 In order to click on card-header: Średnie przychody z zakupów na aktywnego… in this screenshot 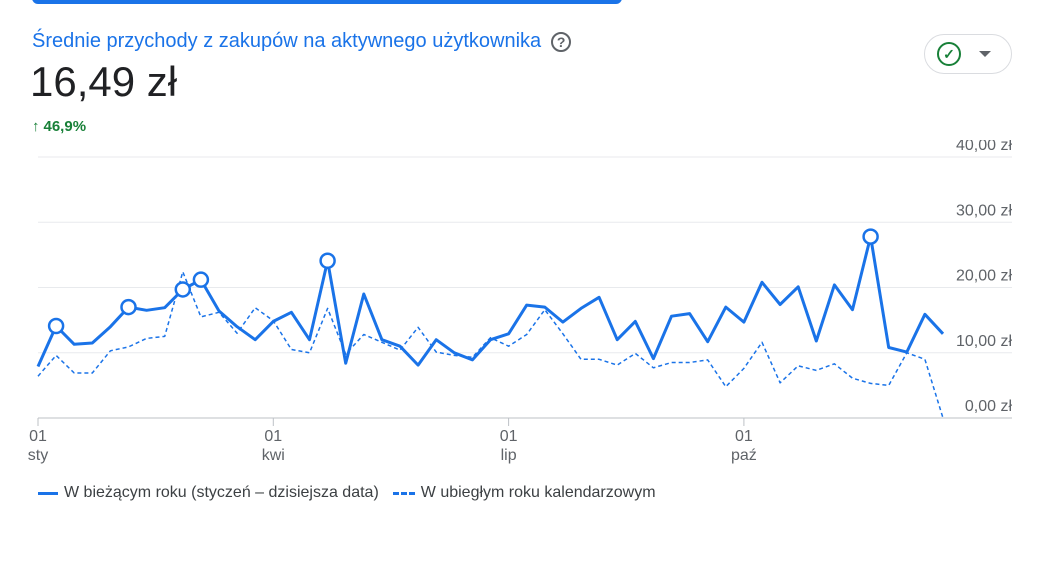, I will do `click(302, 41)`.